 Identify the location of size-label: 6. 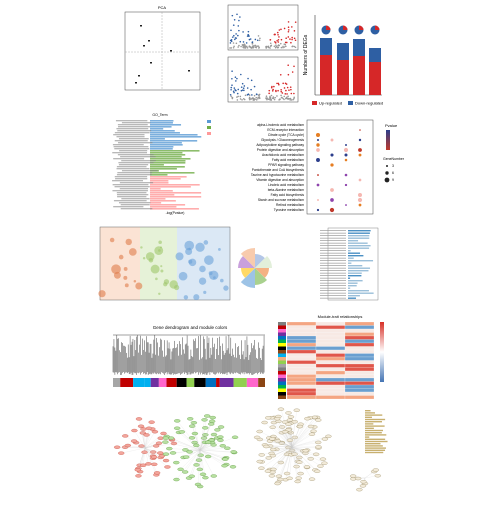
(393, 173).